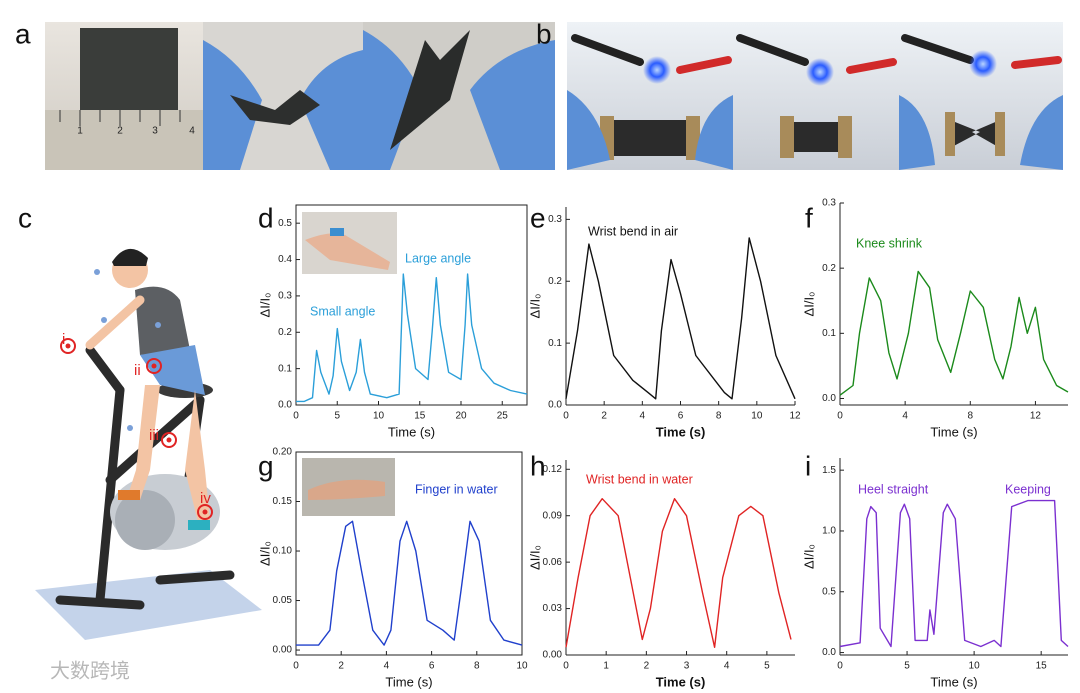 The image size is (1080, 693). I want to click on marker-label: iii, so click(154, 435).